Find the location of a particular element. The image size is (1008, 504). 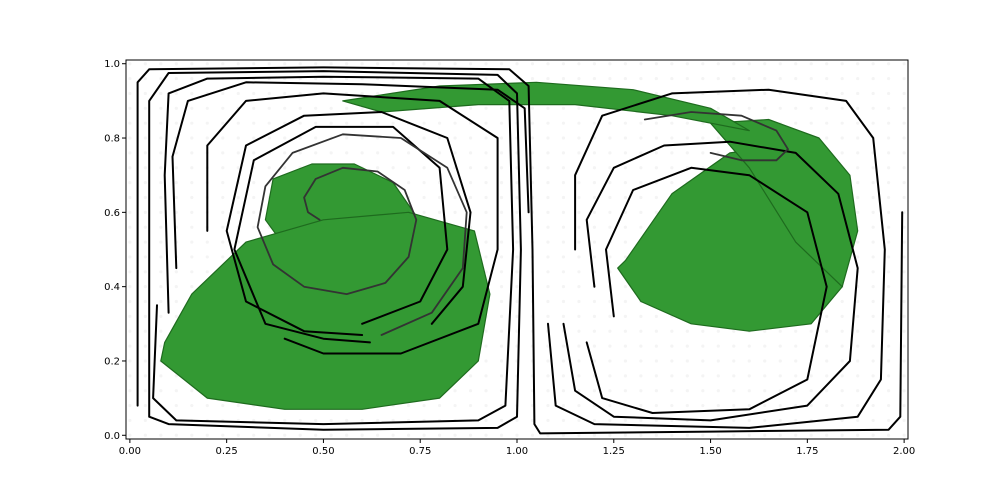

x-tick-label: 1.00 is located at coordinates (517, 451).